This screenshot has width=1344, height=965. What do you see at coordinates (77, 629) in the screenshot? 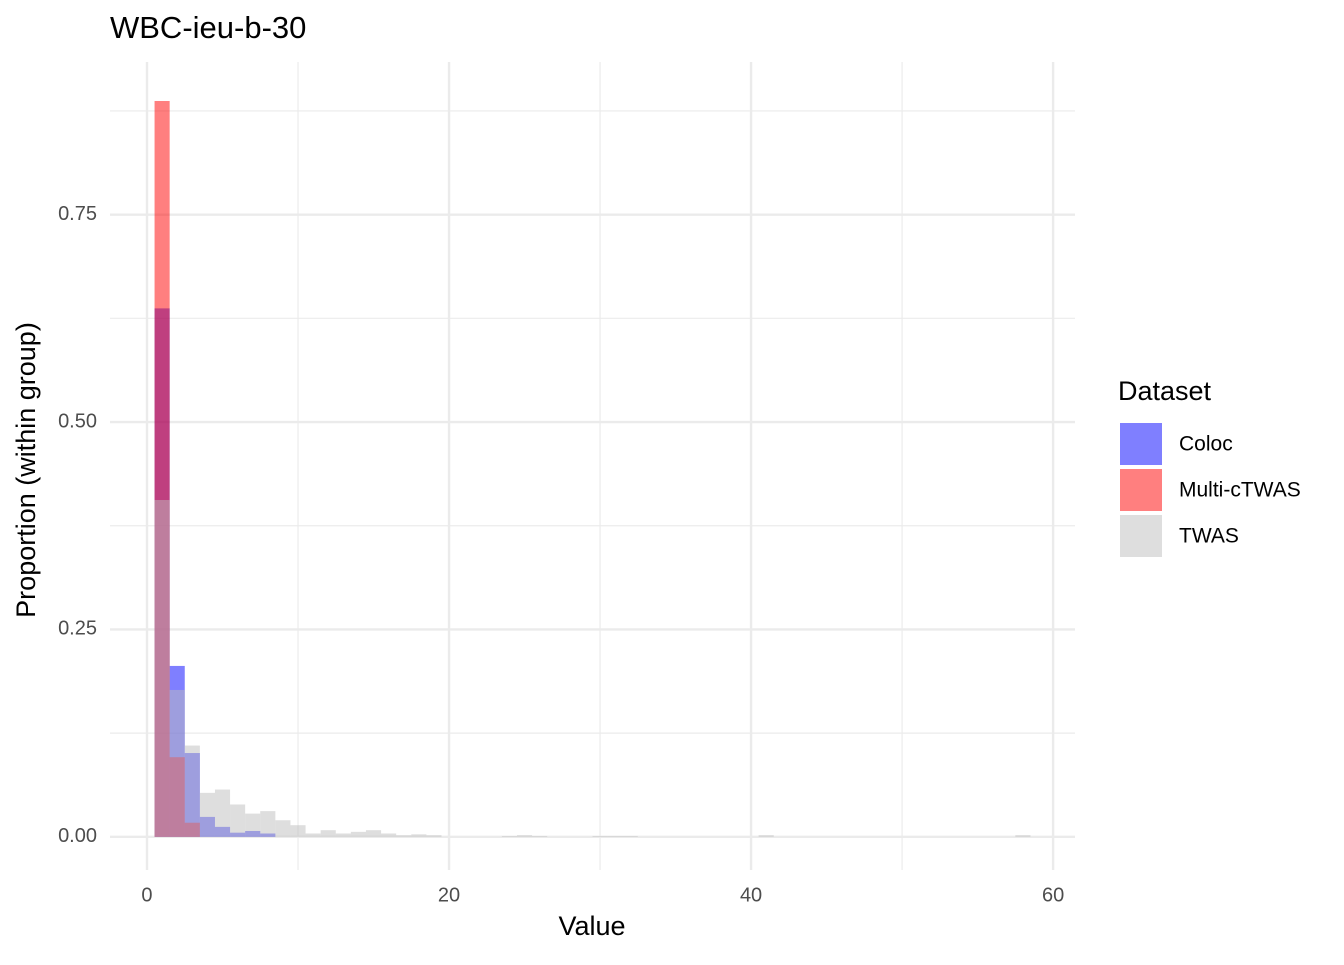
I see `y-tick-label: 0.25` at bounding box center [77, 629].